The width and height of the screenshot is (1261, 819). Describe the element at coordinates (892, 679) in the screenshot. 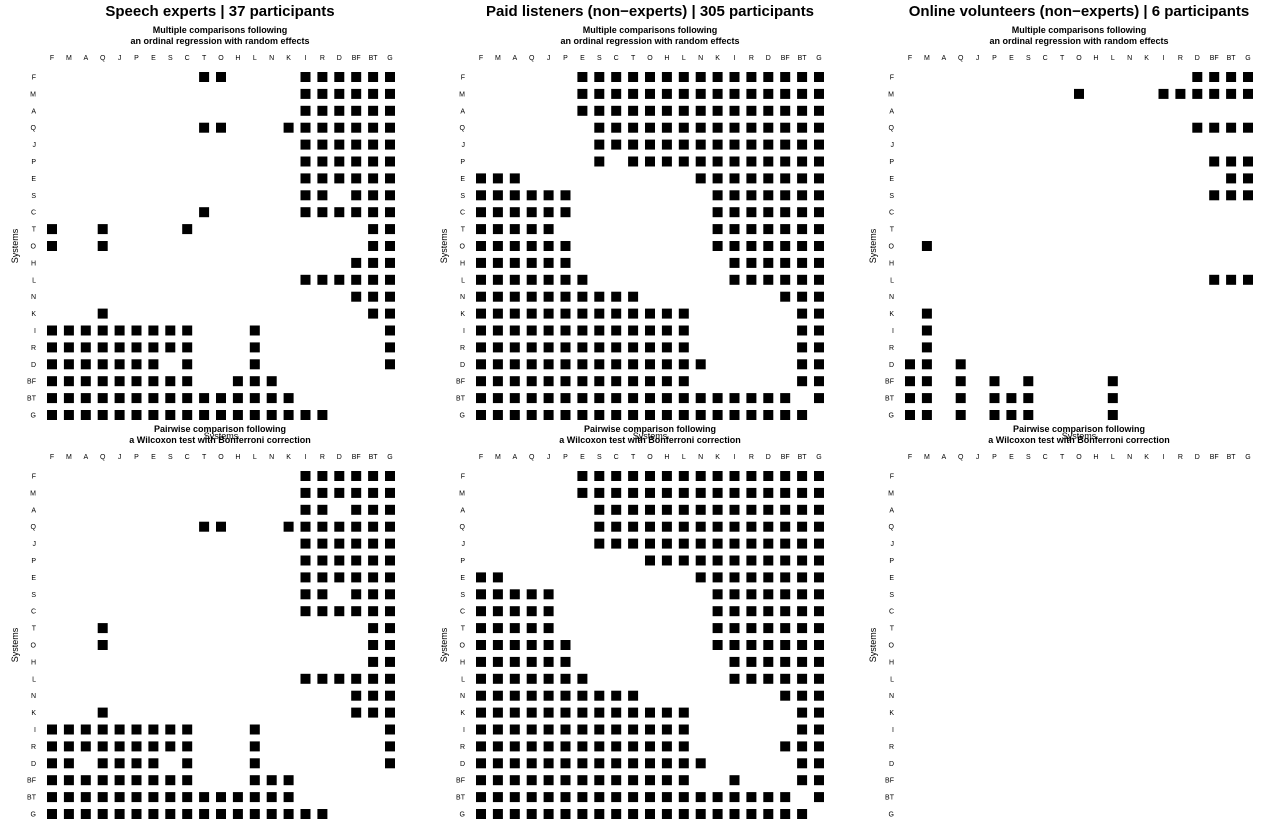

I see `y-tick-label: L` at that location.